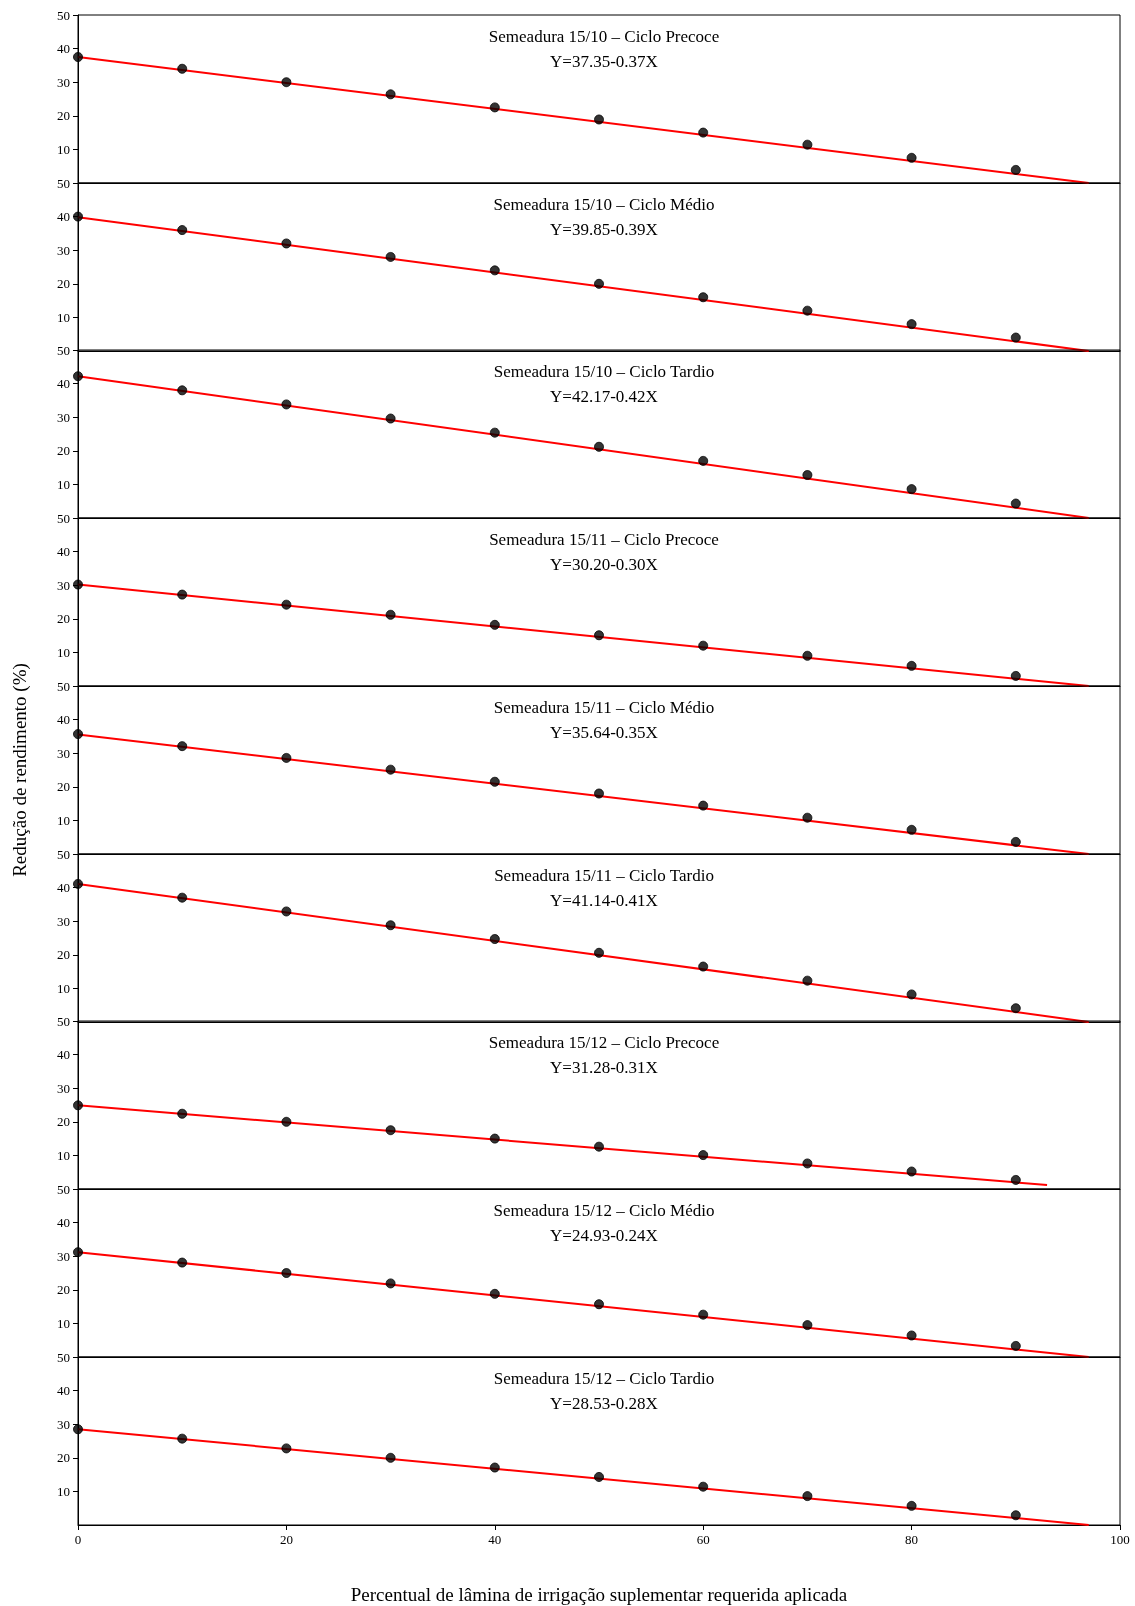 The height and width of the screenshot is (1606, 1135). I want to click on x-tick-label: 20, so click(286, 1539).